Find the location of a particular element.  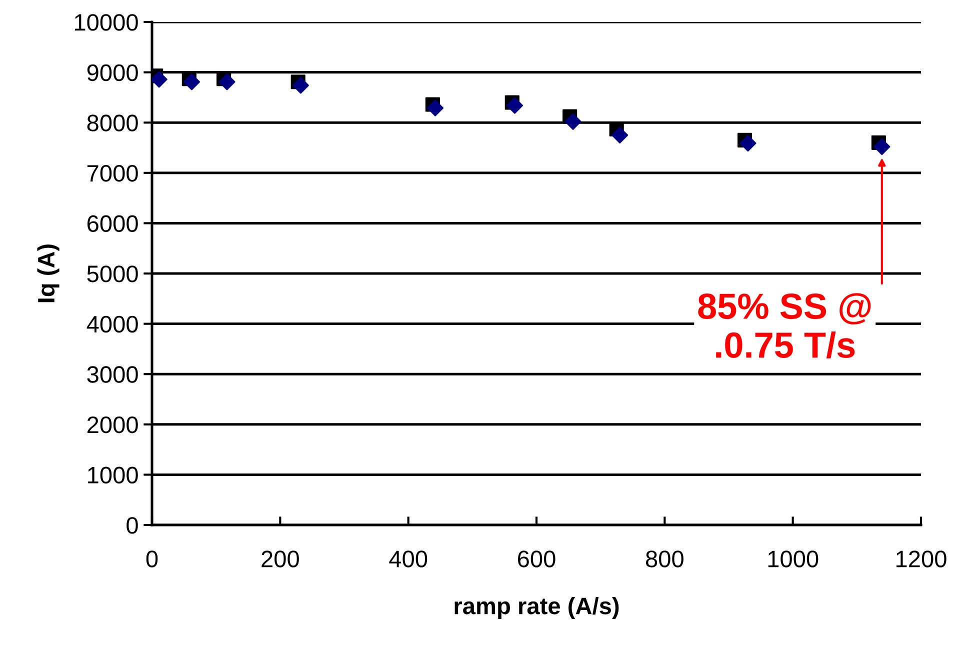

y-axis-title: Iq (A) is located at coordinates (48, 273).